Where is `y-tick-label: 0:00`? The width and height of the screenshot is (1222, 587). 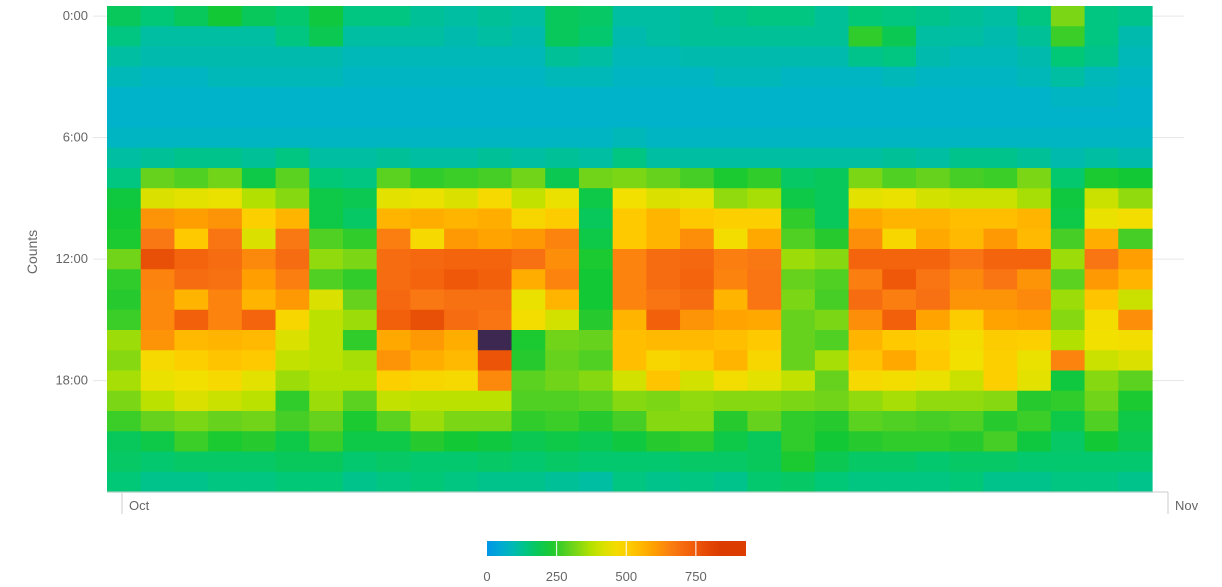
y-tick-label: 0:00 is located at coordinates (75, 15).